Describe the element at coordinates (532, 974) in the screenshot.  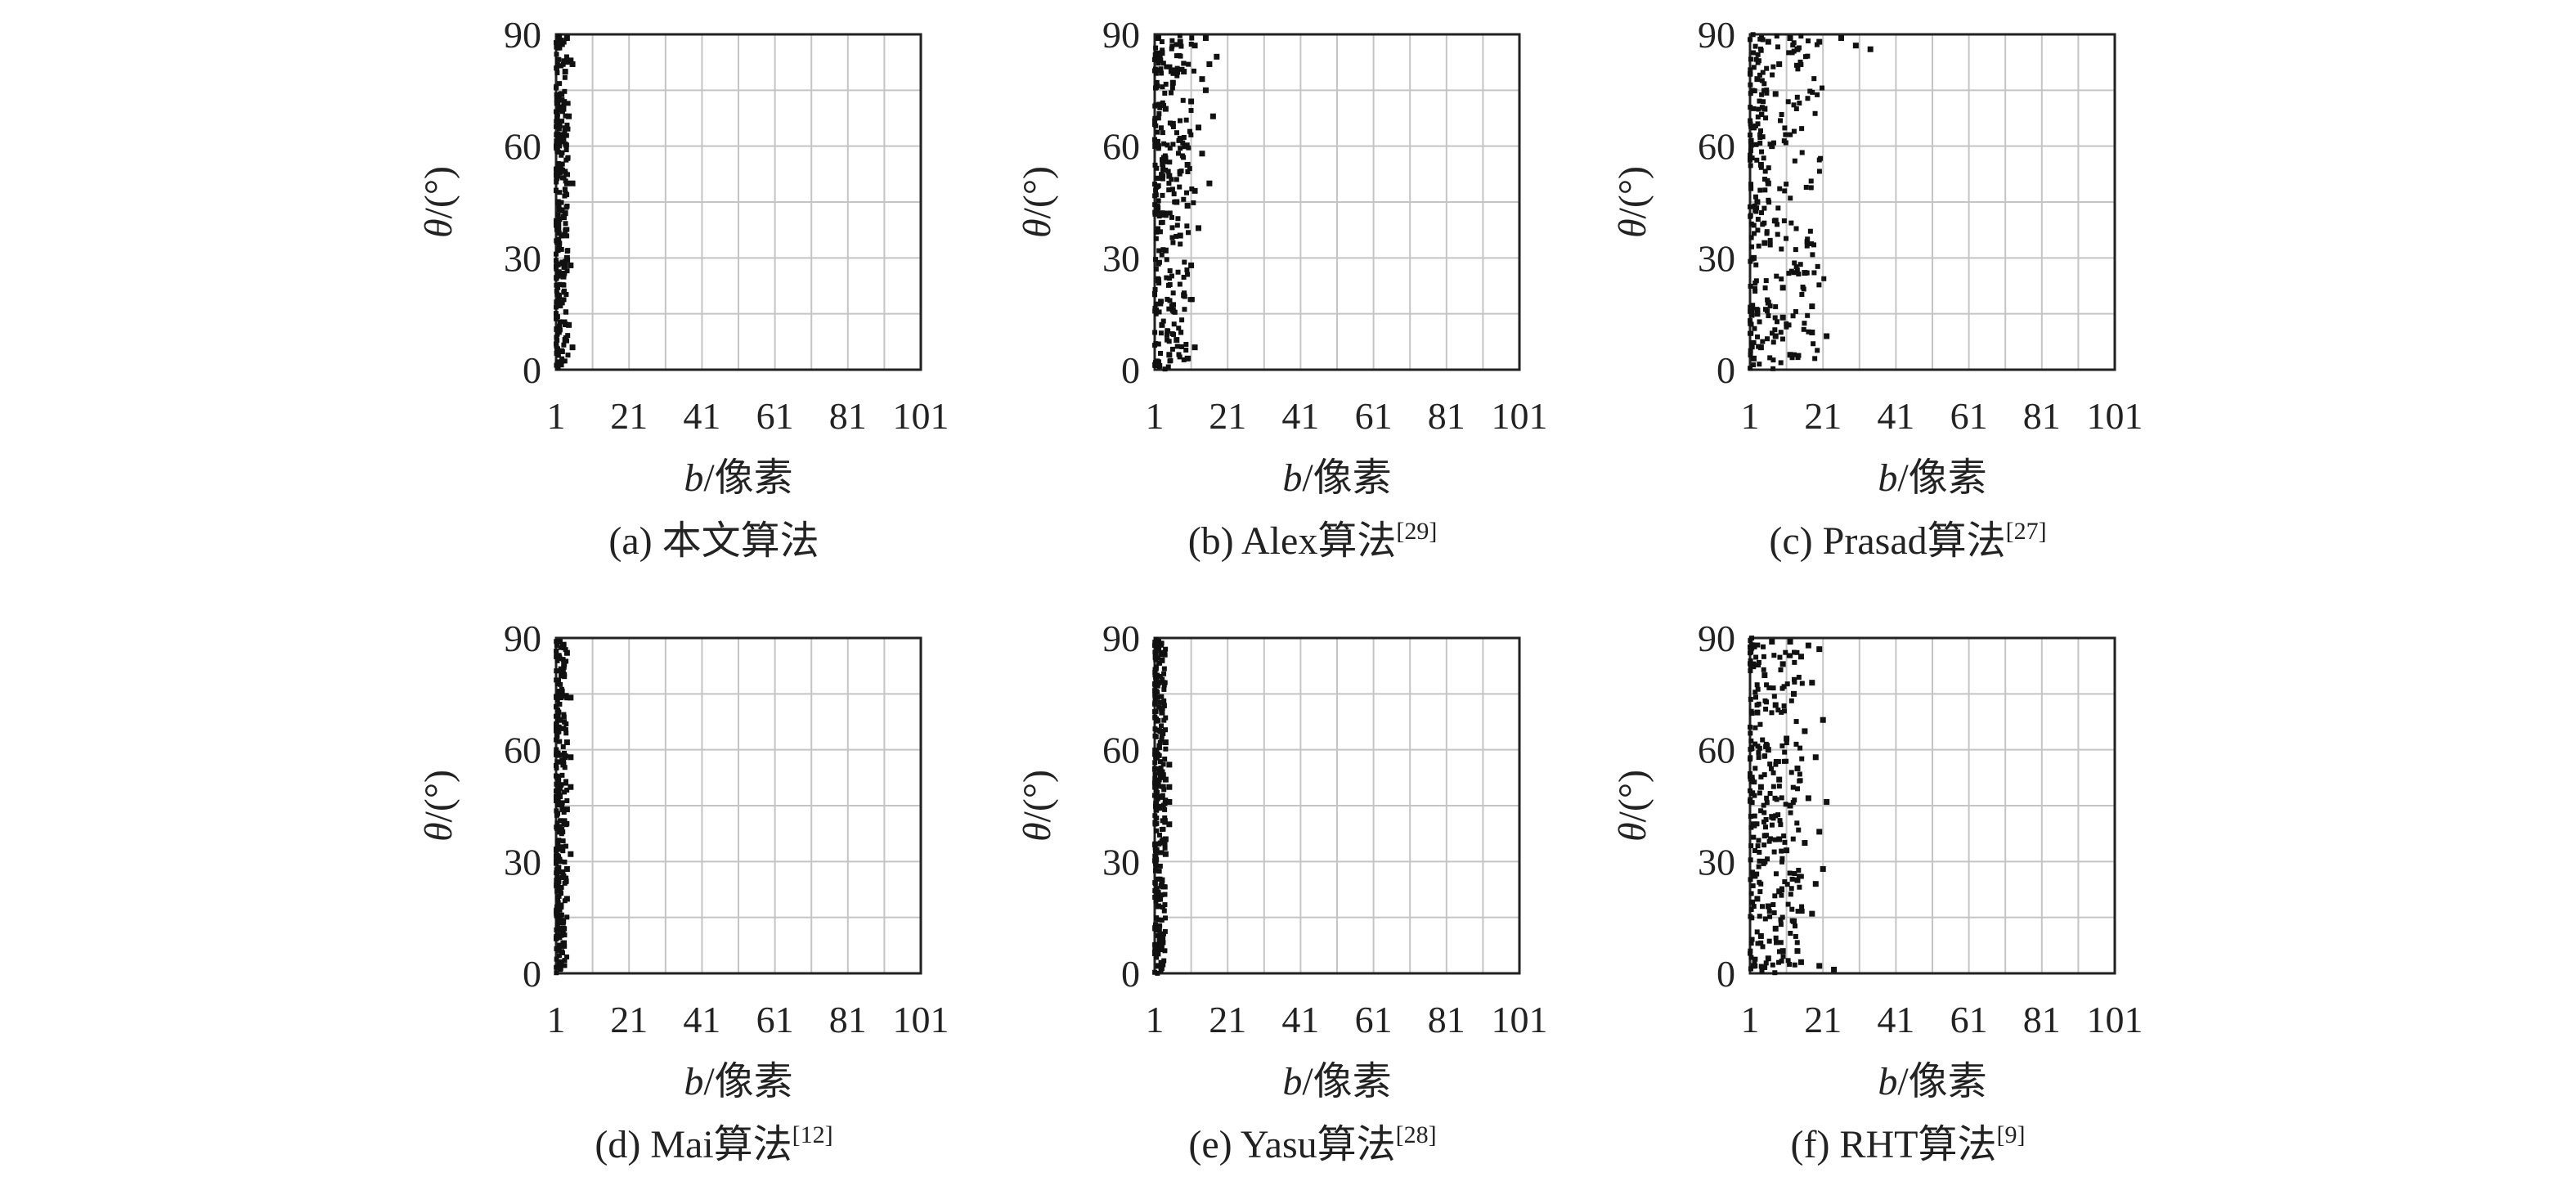
I see `y-tick-label: 0` at that location.